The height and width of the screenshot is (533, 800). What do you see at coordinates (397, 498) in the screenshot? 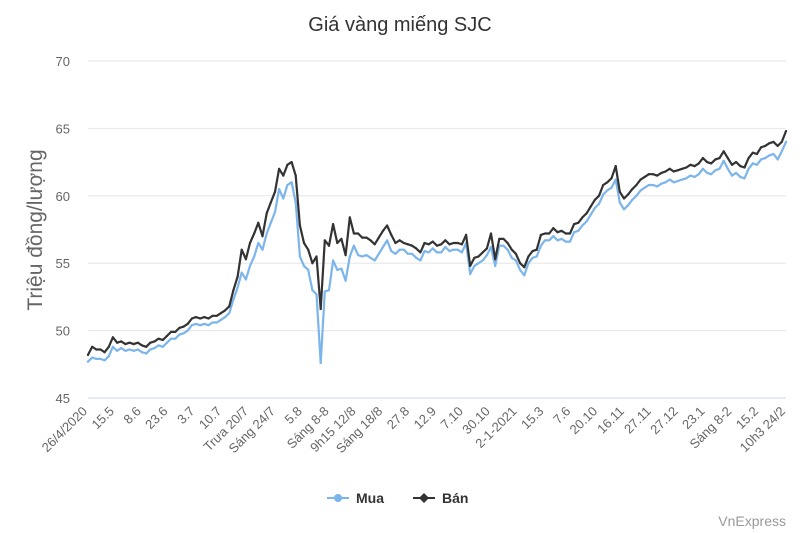
I see `legend: Mua Bán` at bounding box center [397, 498].